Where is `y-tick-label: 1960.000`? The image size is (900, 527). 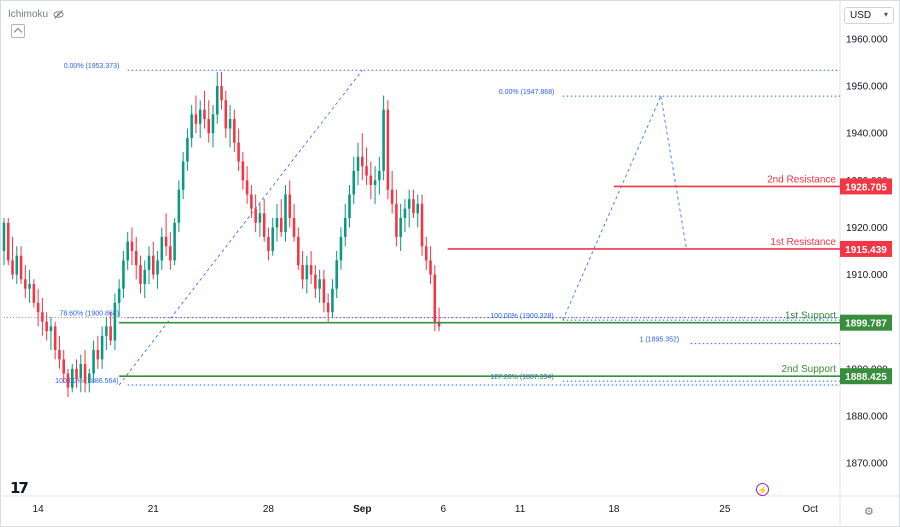 y-tick-label: 1960.000 is located at coordinates (867, 39).